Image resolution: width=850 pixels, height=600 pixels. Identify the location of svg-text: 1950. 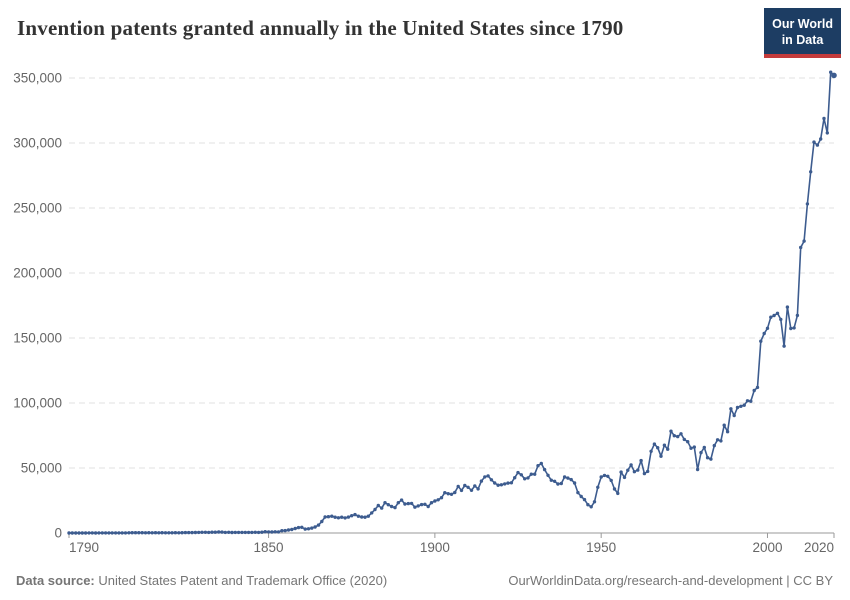
(601, 547).